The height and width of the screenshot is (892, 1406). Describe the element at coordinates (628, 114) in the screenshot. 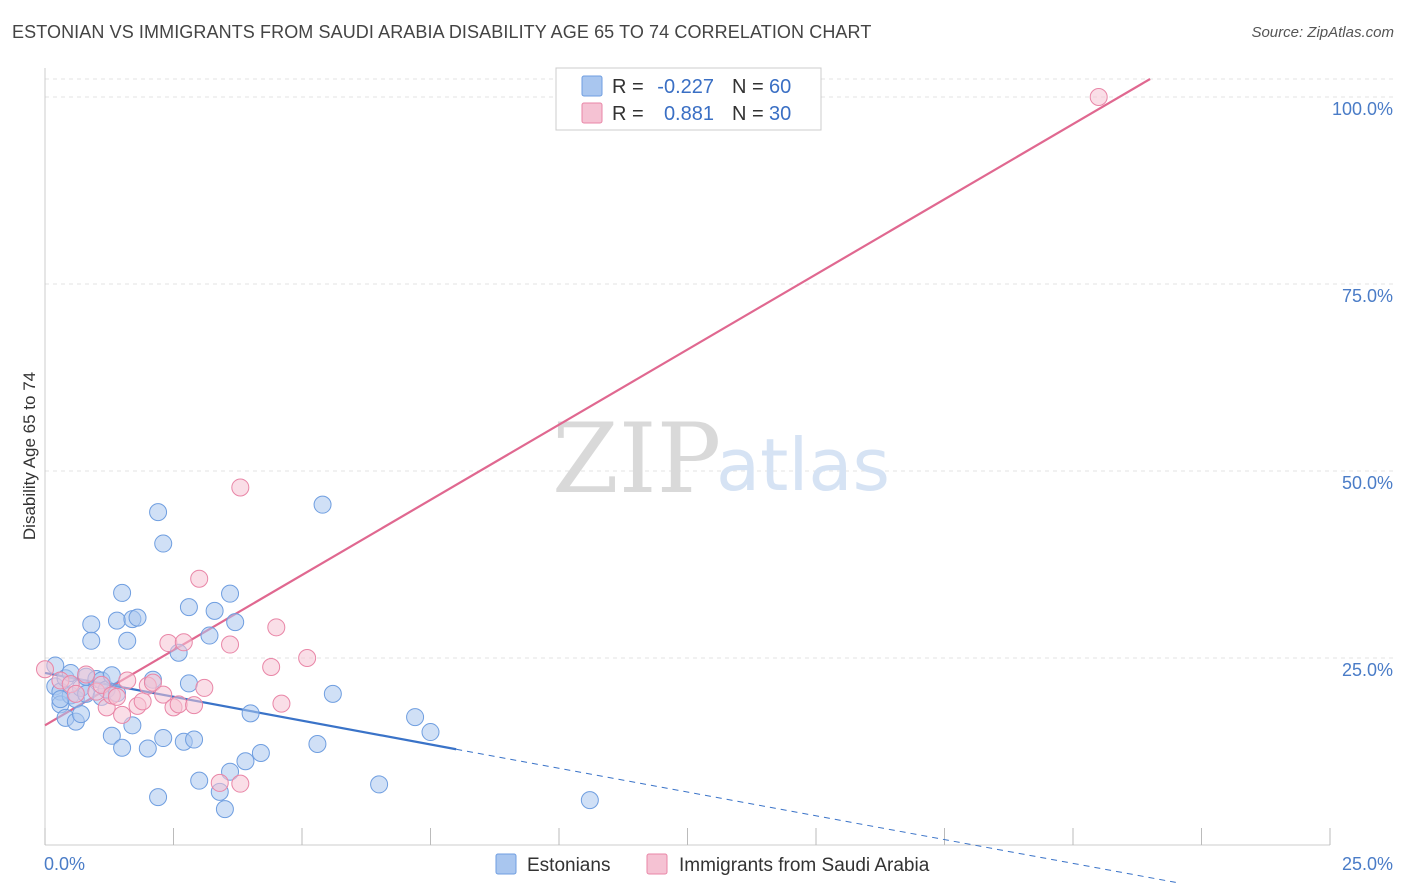

I see `legend-r-label-2: R =` at that location.